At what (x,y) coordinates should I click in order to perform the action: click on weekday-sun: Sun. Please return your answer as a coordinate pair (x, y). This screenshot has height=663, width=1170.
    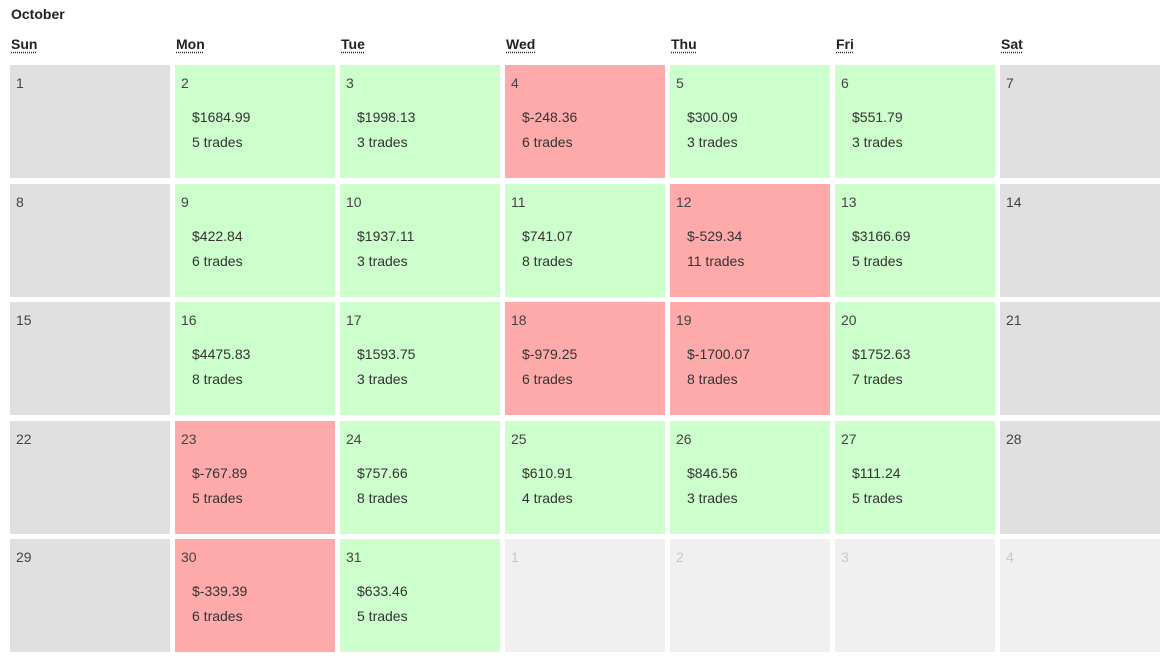
    Looking at the image, I should click on (24, 44).